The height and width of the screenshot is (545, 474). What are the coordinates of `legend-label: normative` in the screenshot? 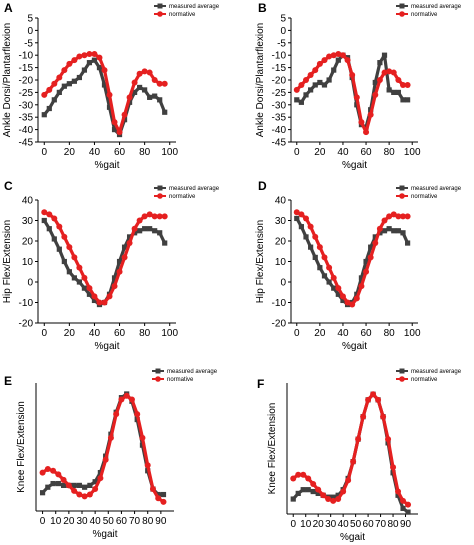 It's located at (424, 380).